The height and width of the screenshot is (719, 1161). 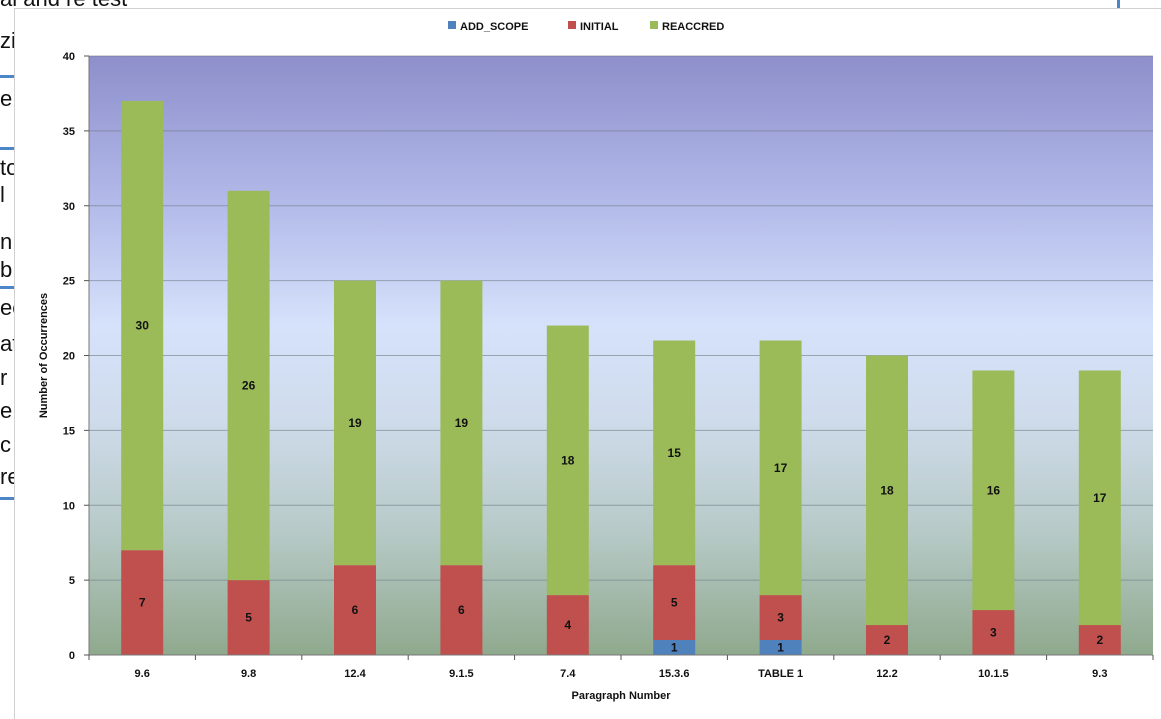 What do you see at coordinates (6, 241) in the screenshot?
I see `background-text-line: n` at bounding box center [6, 241].